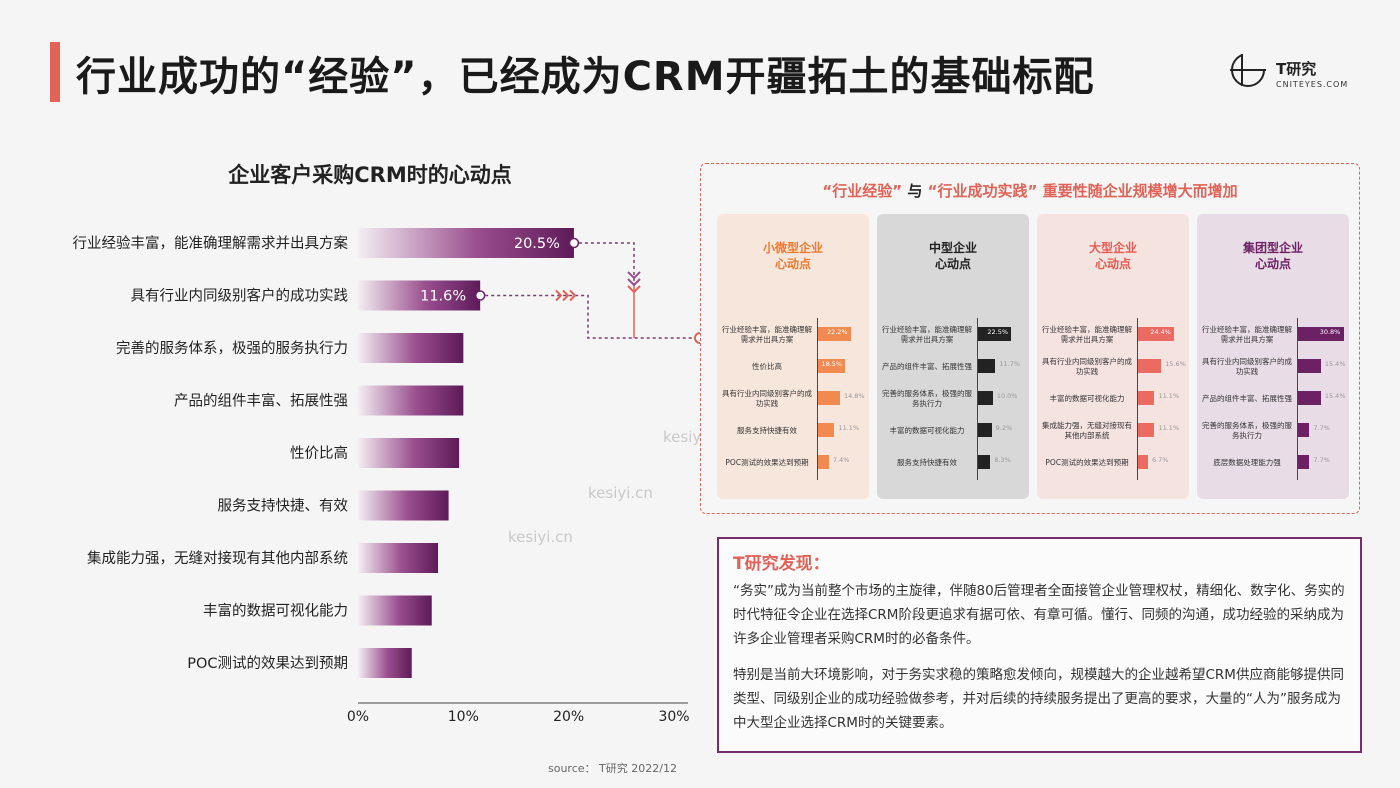 The width and height of the screenshot is (1400, 788). I want to click on card-row: 完善的服务体系，极强的服务执行力 10.0%, so click(955, 399).